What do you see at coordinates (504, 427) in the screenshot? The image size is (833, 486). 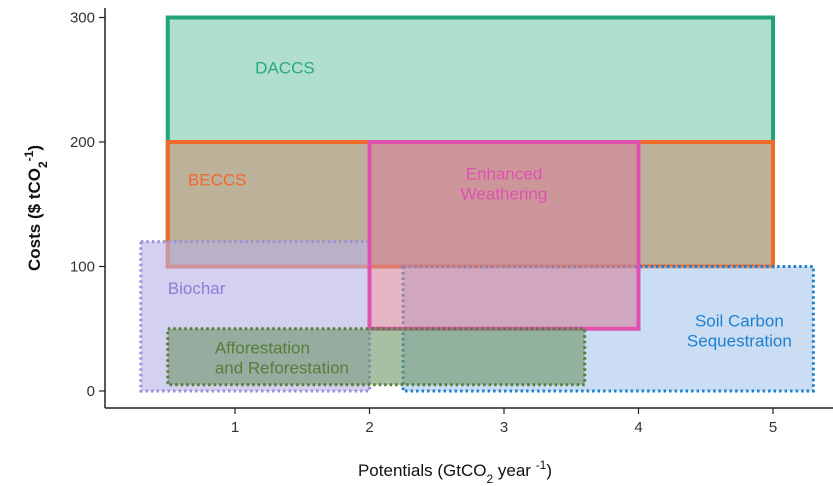 I see `x-tick-label: 3` at bounding box center [504, 427].